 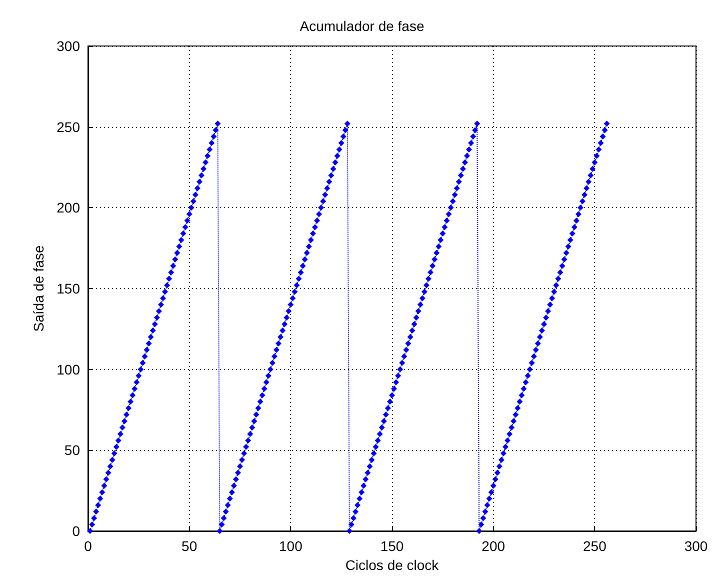 What do you see at coordinates (68, 46) in the screenshot?
I see `y-tick-label: 300` at bounding box center [68, 46].